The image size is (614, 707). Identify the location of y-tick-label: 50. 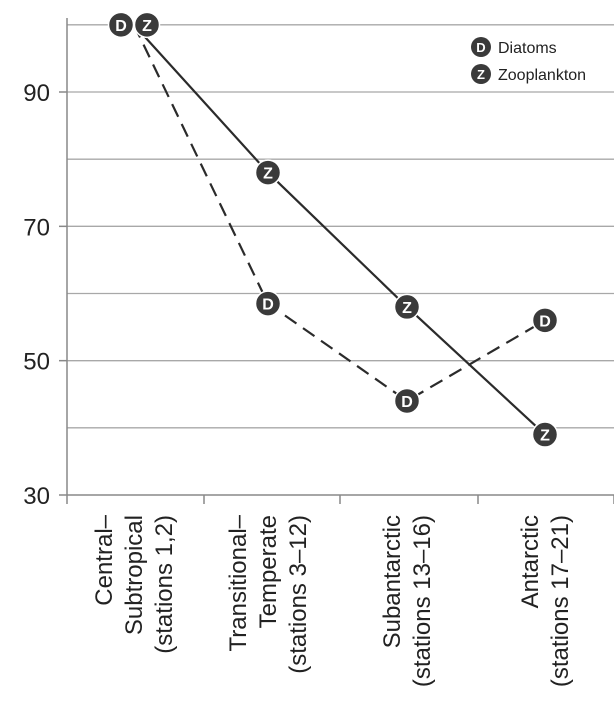
(36, 362).